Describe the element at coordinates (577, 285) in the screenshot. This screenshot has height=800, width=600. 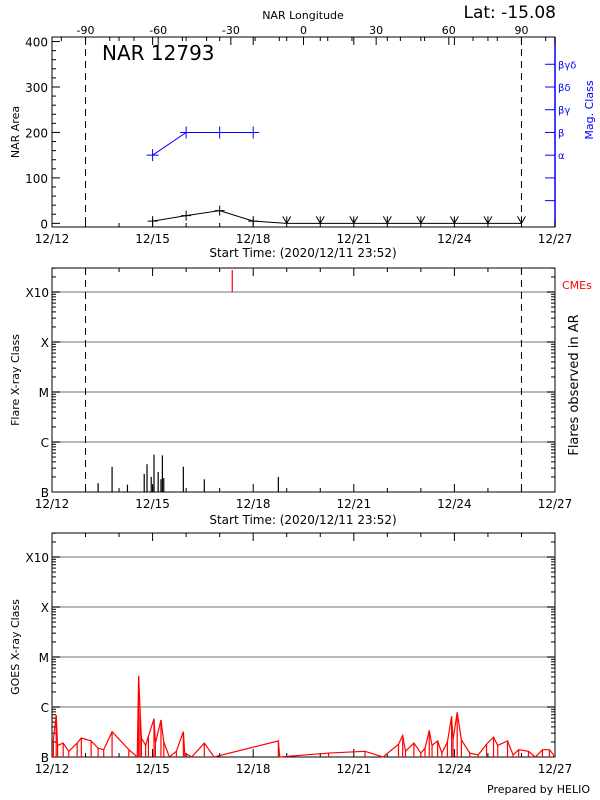
I see `cme-label: CMEs` at that location.